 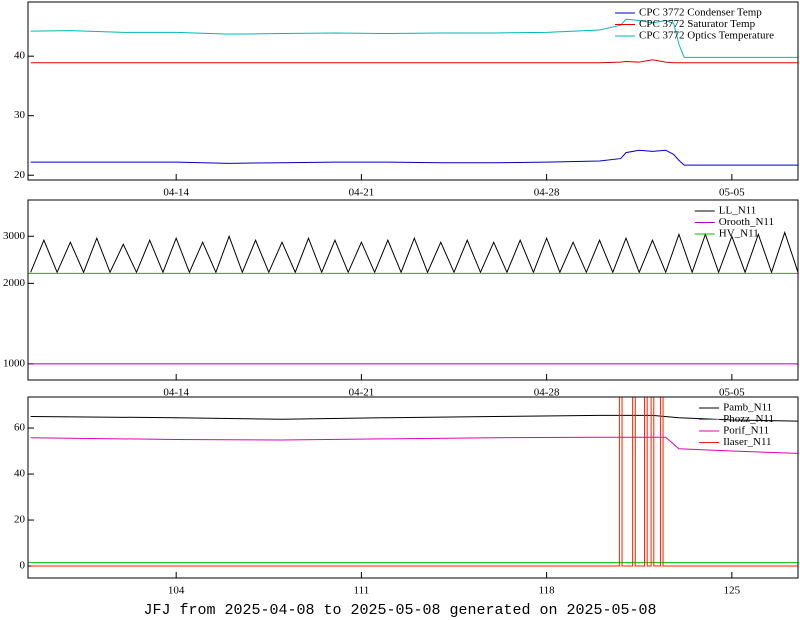 What do you see at coordinates (20, 115) in the screenshot?
I see `y-tick-label: 30` at bounding box center [20, 115].